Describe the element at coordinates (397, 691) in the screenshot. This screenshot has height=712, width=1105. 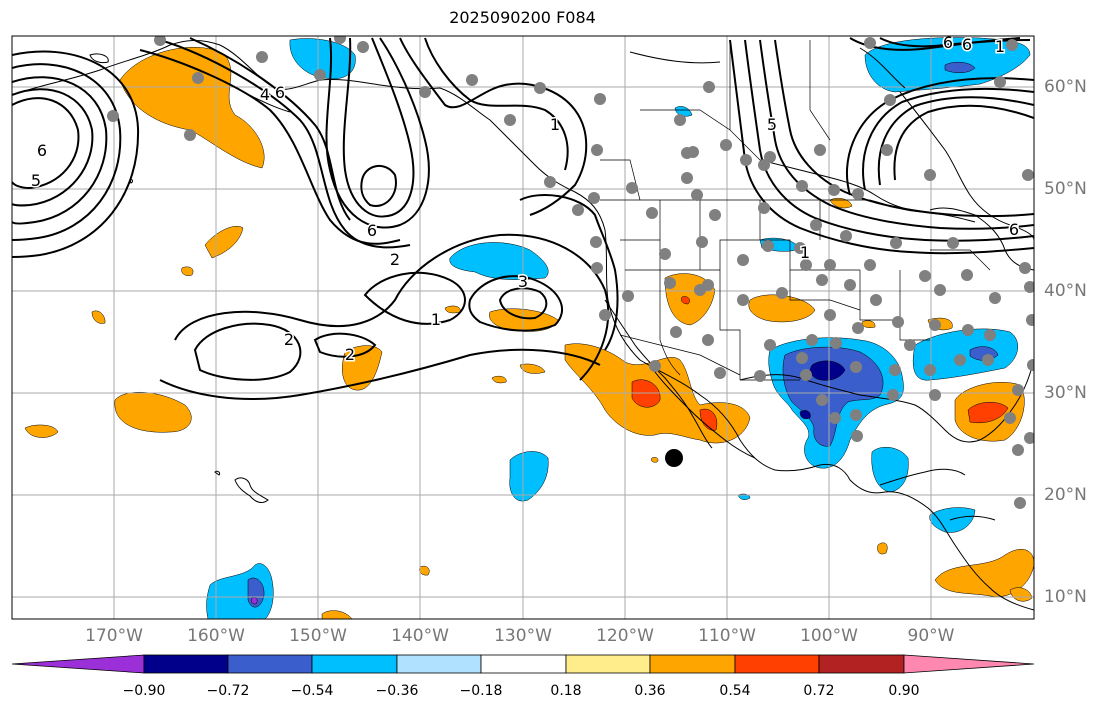
I see `colorbar-tick-label: −0.36` at that location.